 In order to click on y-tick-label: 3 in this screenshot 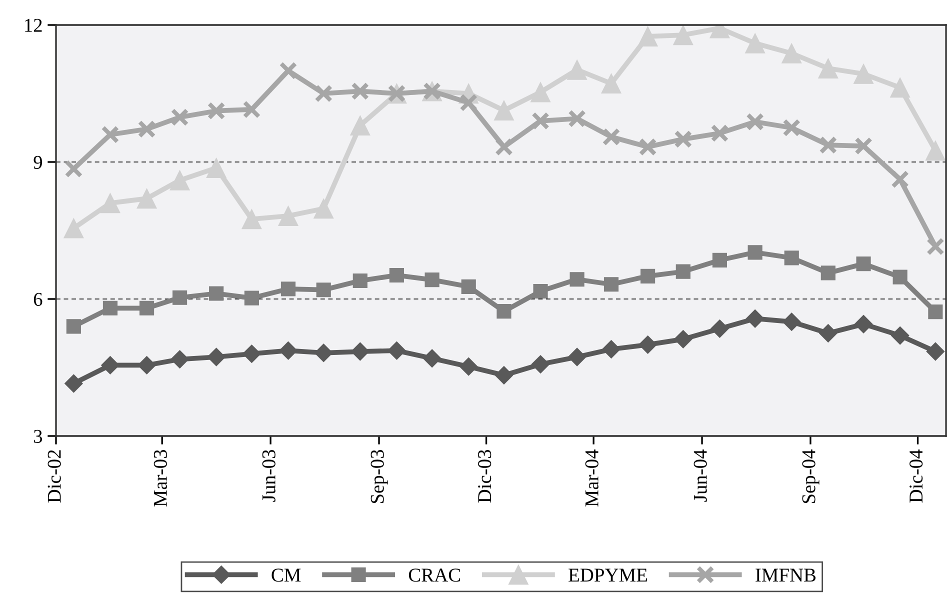, I will do `click(38, 436)`.